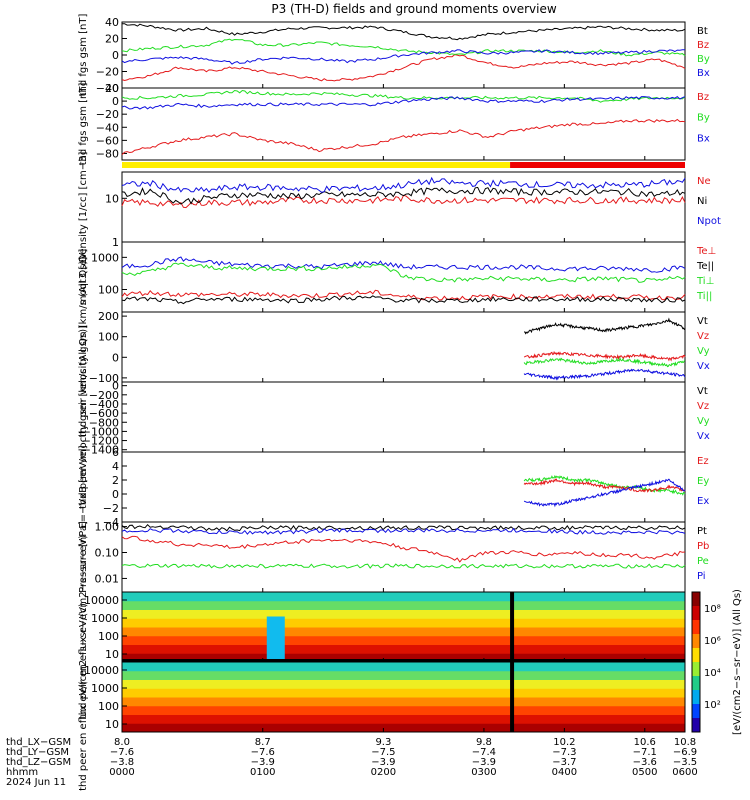 The width and height of the screenshot is (750, 800). What do you see at coordinates (702, 531) in the screenshot?
I see `legend-label: Pt` at bounding box center [702, 531].